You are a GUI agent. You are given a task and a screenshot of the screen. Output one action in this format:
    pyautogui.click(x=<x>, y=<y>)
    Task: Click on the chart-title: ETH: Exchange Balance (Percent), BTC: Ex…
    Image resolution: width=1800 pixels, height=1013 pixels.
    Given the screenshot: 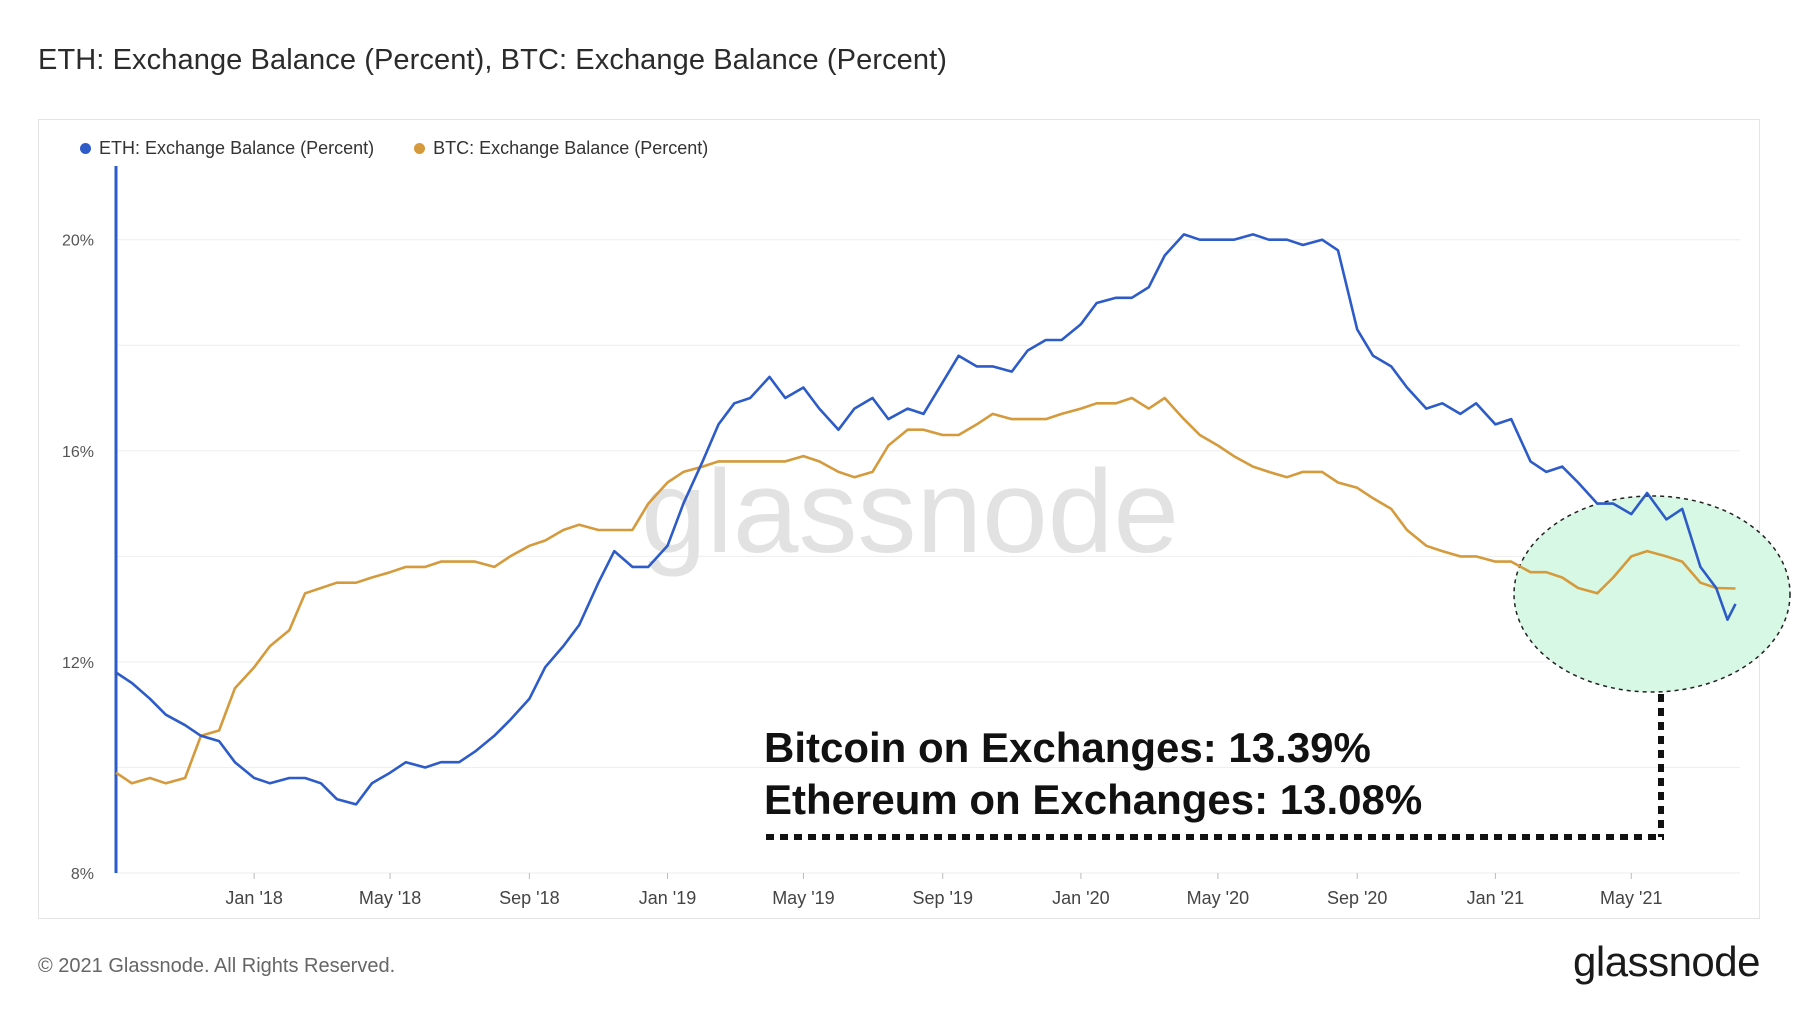 What is the action you would take?
    pyautogui.click(x=493, y=60)
    